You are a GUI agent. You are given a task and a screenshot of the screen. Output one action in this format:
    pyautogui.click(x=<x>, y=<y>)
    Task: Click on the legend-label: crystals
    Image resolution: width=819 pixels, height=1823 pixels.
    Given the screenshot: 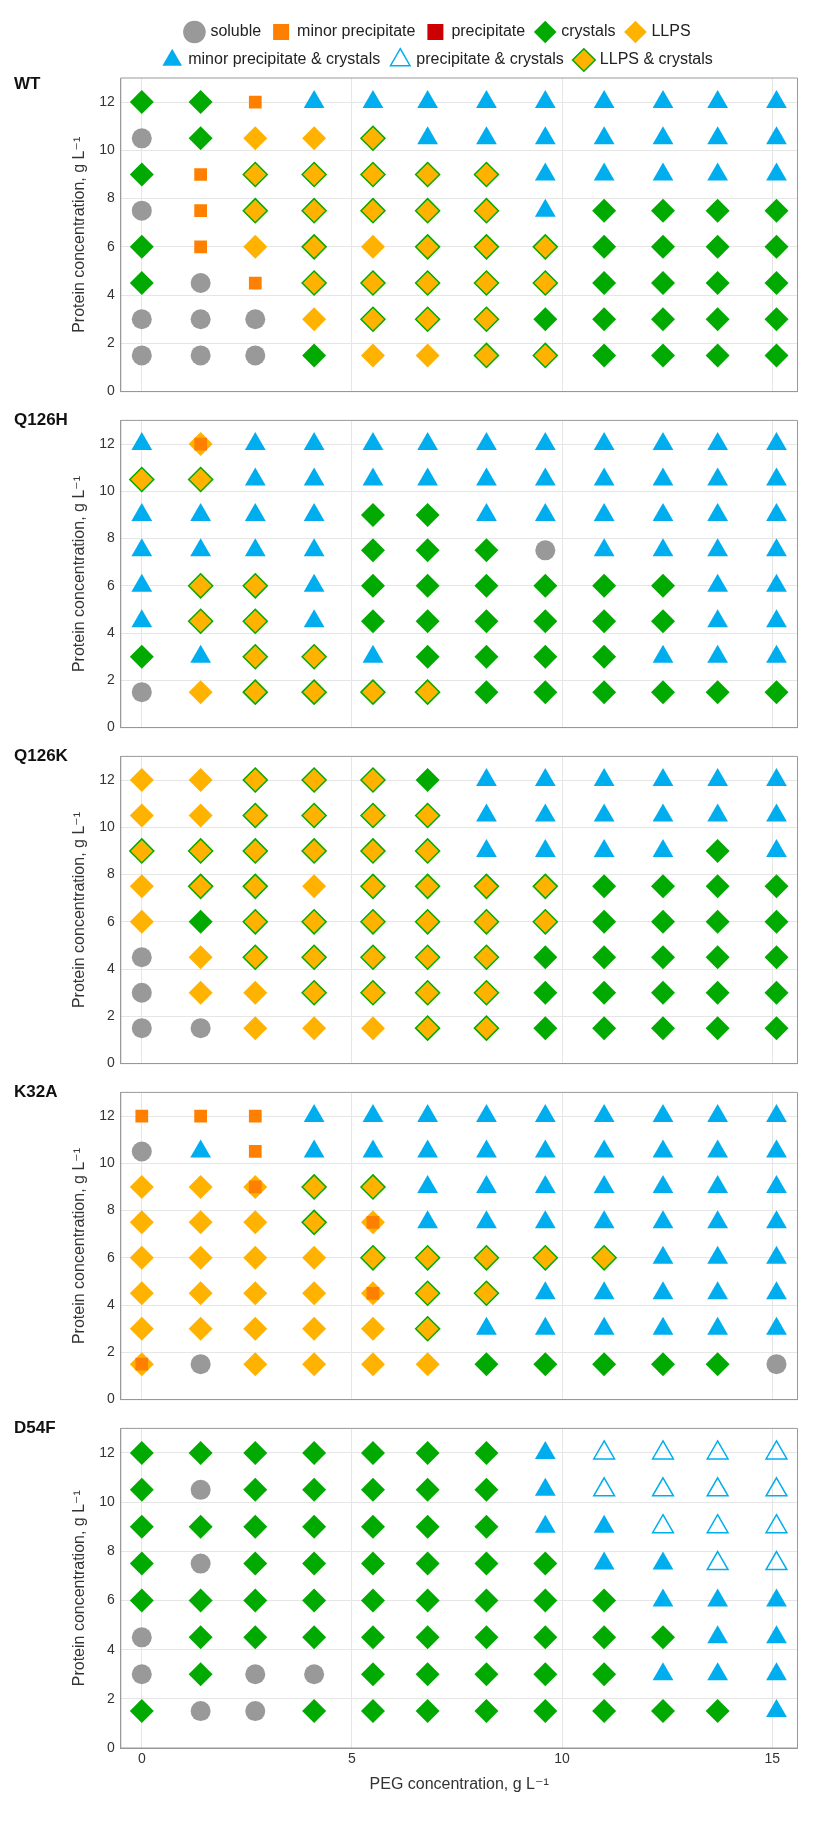 What is the action you would take?
    pyautogui.click(x=588, y=31)
    